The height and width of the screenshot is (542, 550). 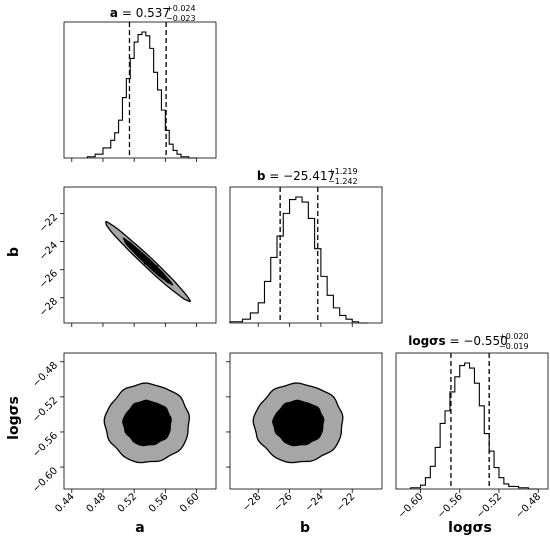 What do you see at coordinates (343, 171) in the screenshot?
I see `title-b-plus: +1.219` at bounding box center [343, 171].